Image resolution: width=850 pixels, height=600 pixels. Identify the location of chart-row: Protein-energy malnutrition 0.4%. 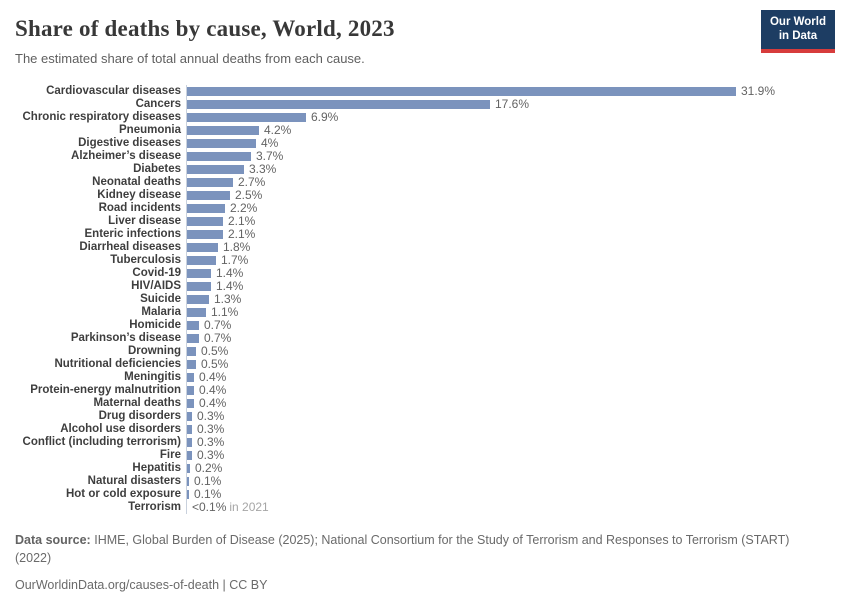
(425, 390).